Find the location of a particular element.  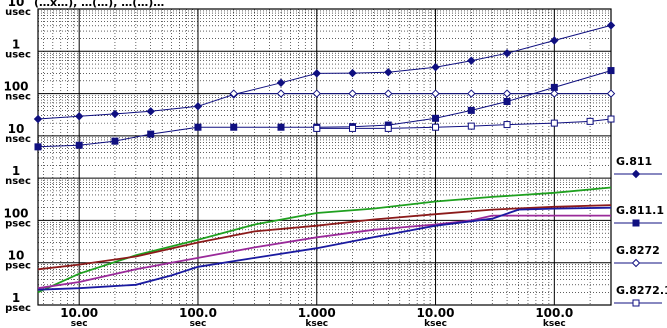

legend-label: G.8272.1 is located at coordinates (641, 290).